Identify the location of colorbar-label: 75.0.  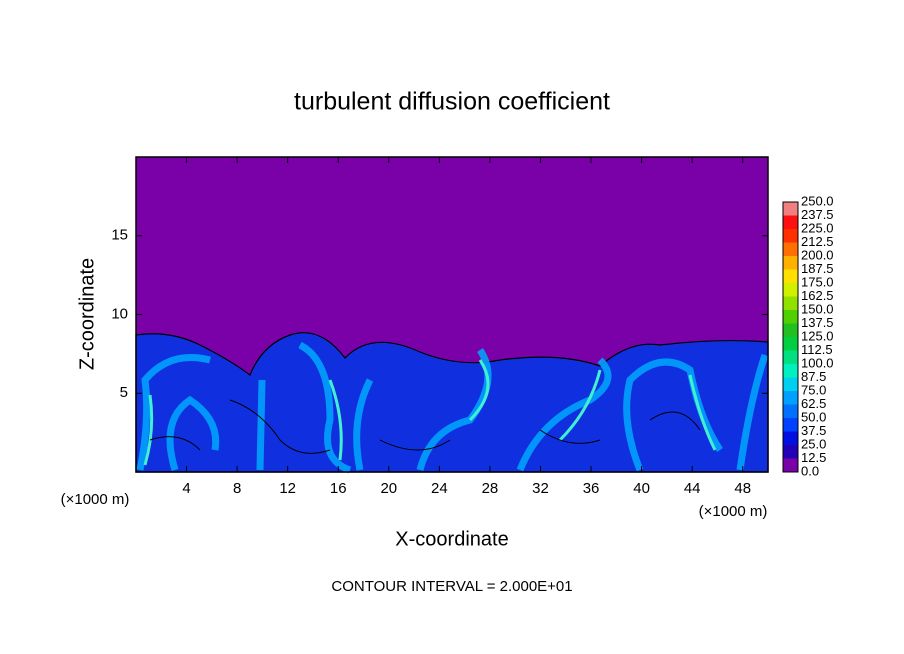
(813, 389).